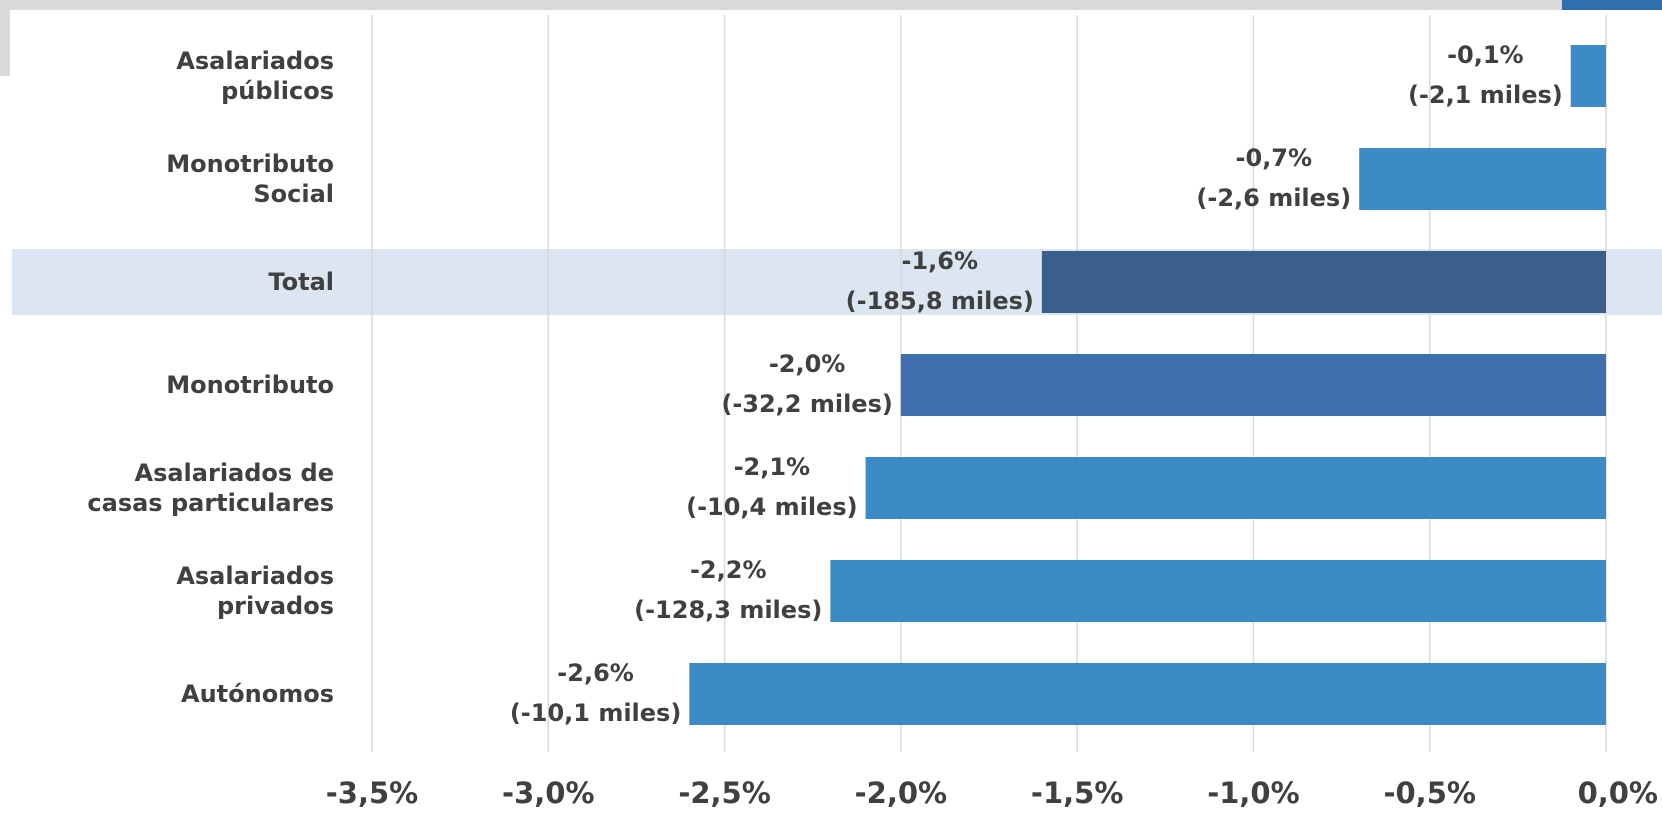  What do you see at coordinates (293, 194) in the screenshot?
I see `category-label: Social` at bounding box center [293, 194].